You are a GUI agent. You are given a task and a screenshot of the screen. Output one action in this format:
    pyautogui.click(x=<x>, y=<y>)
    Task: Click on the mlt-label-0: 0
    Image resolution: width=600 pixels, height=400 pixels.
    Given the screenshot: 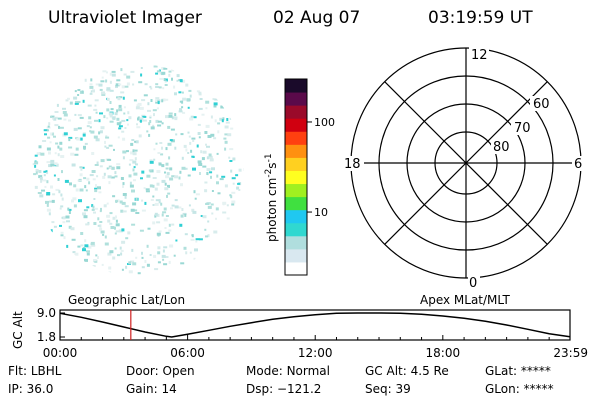 What is the action you would take?
    pyautogui.click(x=473, y=283)
    